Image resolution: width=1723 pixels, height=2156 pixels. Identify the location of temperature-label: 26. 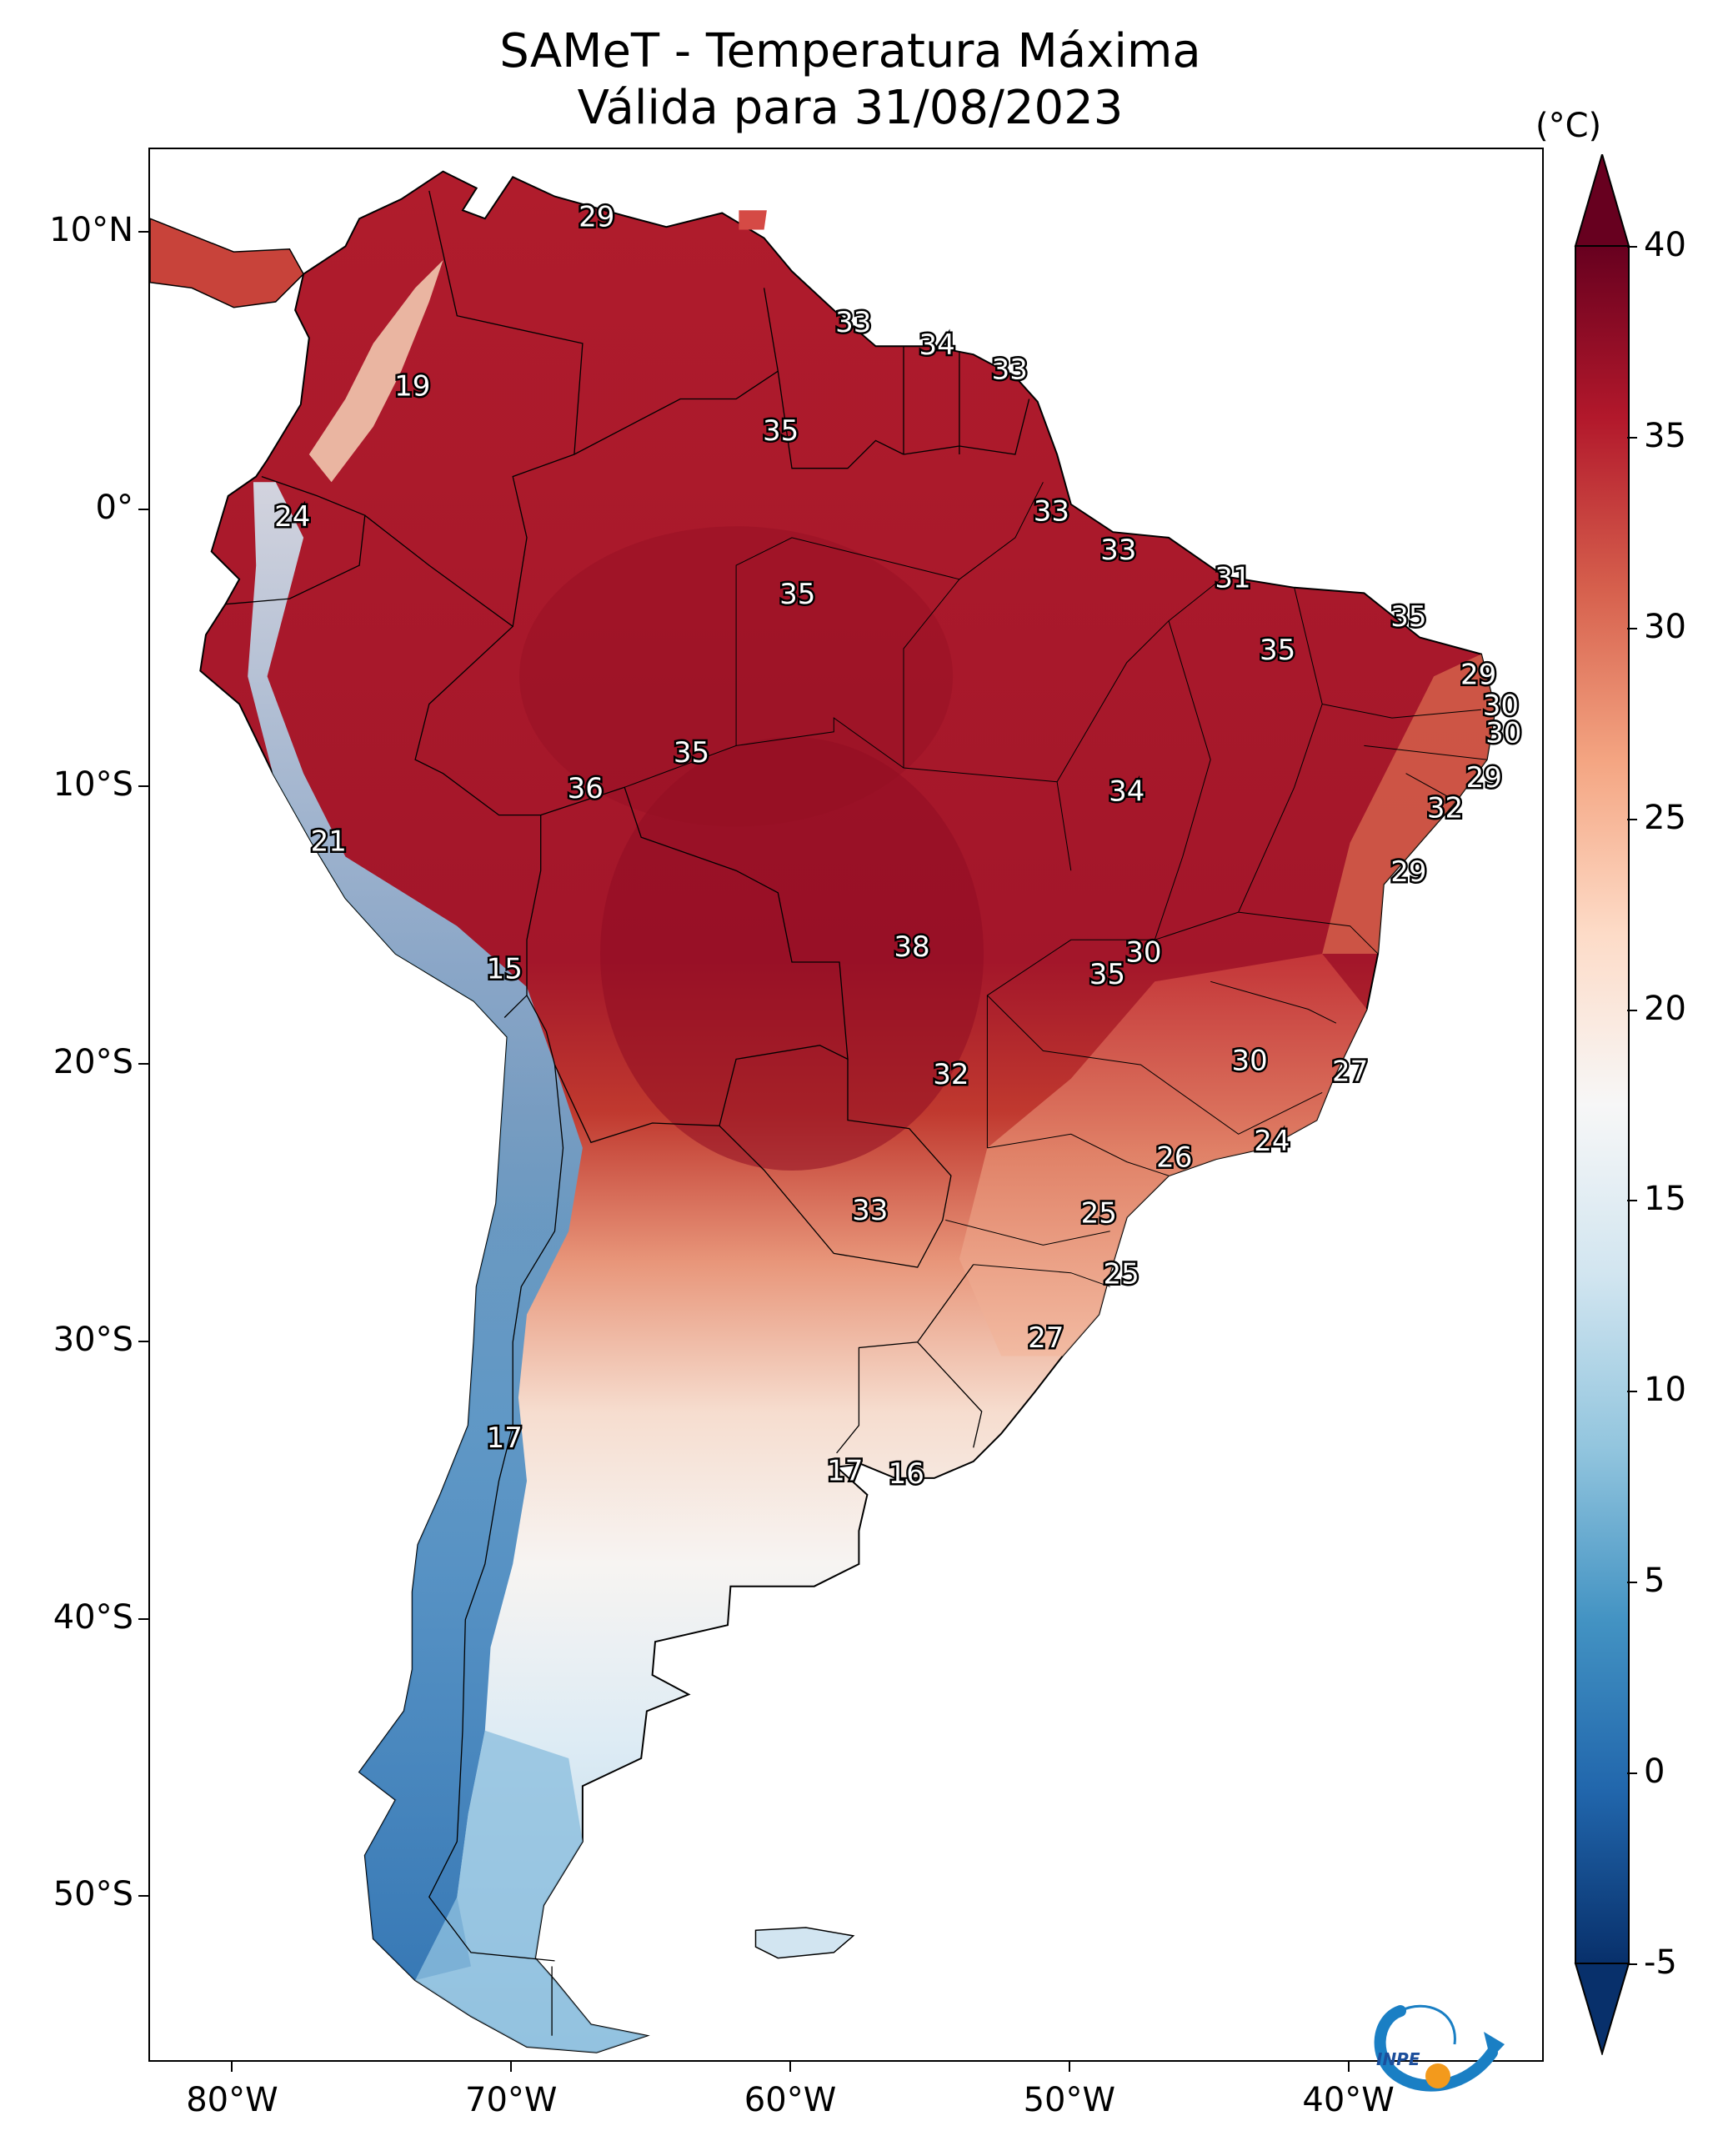
(1174, 1158).